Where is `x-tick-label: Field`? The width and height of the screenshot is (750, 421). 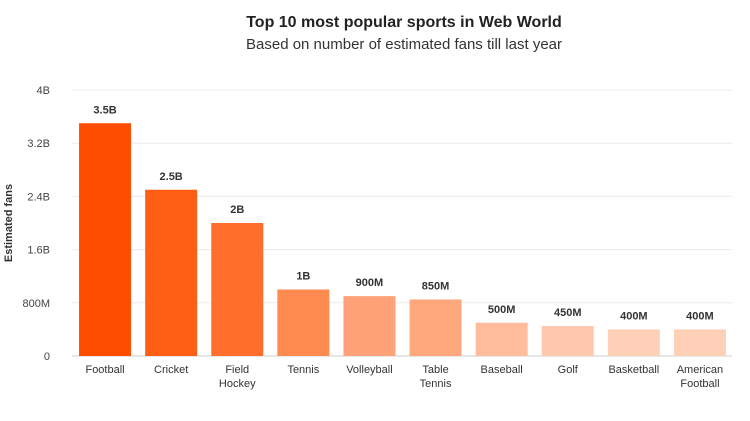
x-tick-label: Field is located at coordinates (237, 370).